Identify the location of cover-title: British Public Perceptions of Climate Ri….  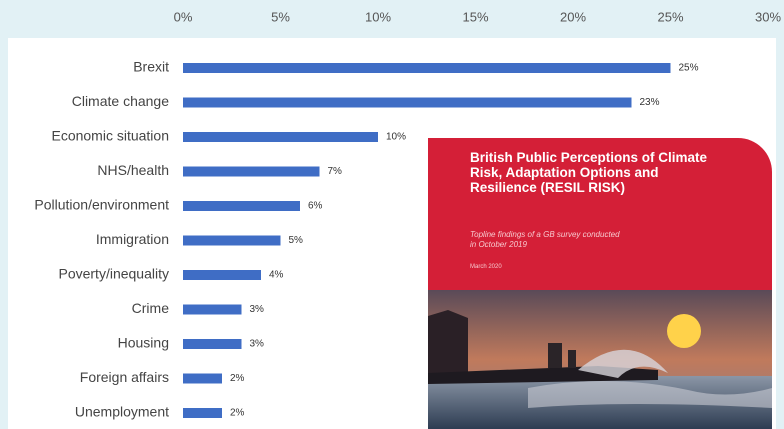
(589, 172).